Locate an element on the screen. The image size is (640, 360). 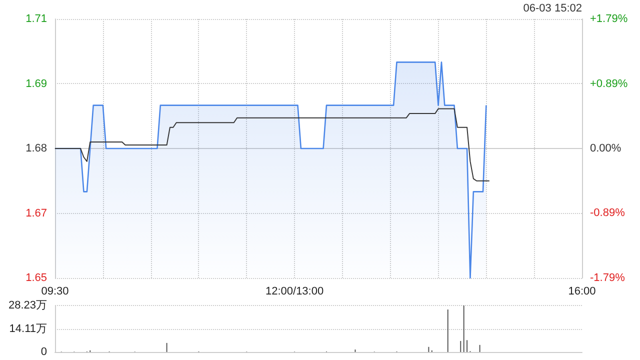
y-tick-label: 14.11万 is located at coordinates (28, 328).